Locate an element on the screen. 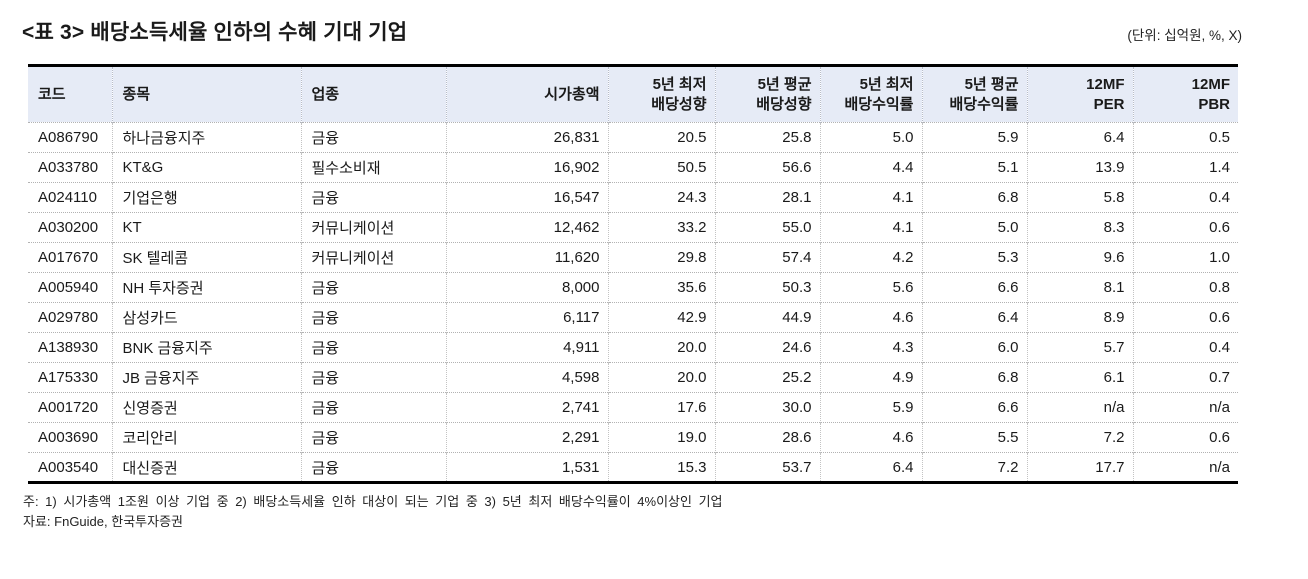  table-row: A029780 삼성카드 금융 6,117 42.9 44.9 4.6 6.4 8.9 0.6 is located at coordinates (633, 317).